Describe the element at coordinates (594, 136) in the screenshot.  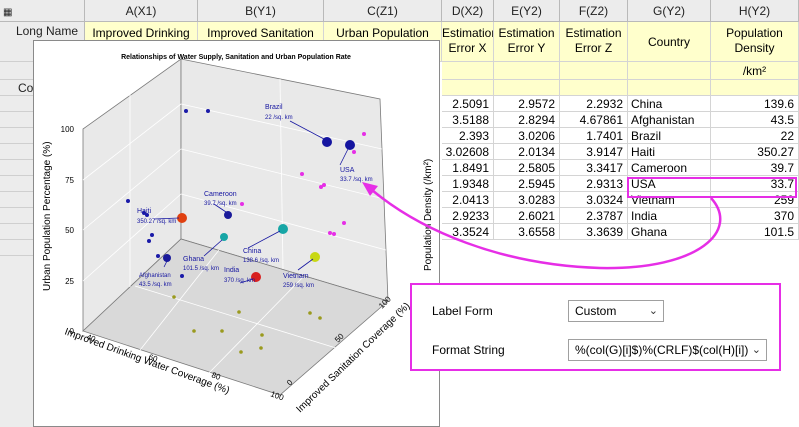
I see `cell-f-3: 1.7401` at that location.